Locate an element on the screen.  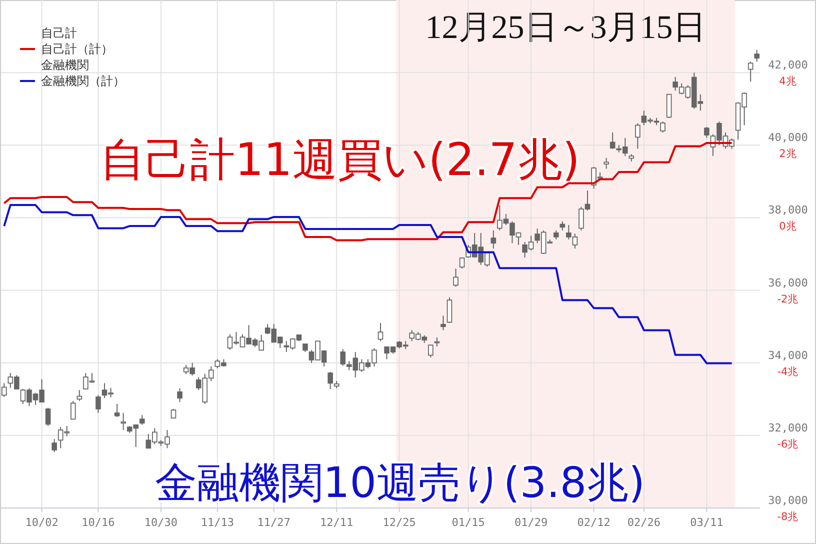
x-tick-label: 02/26 is located at coordinates (644, 522).